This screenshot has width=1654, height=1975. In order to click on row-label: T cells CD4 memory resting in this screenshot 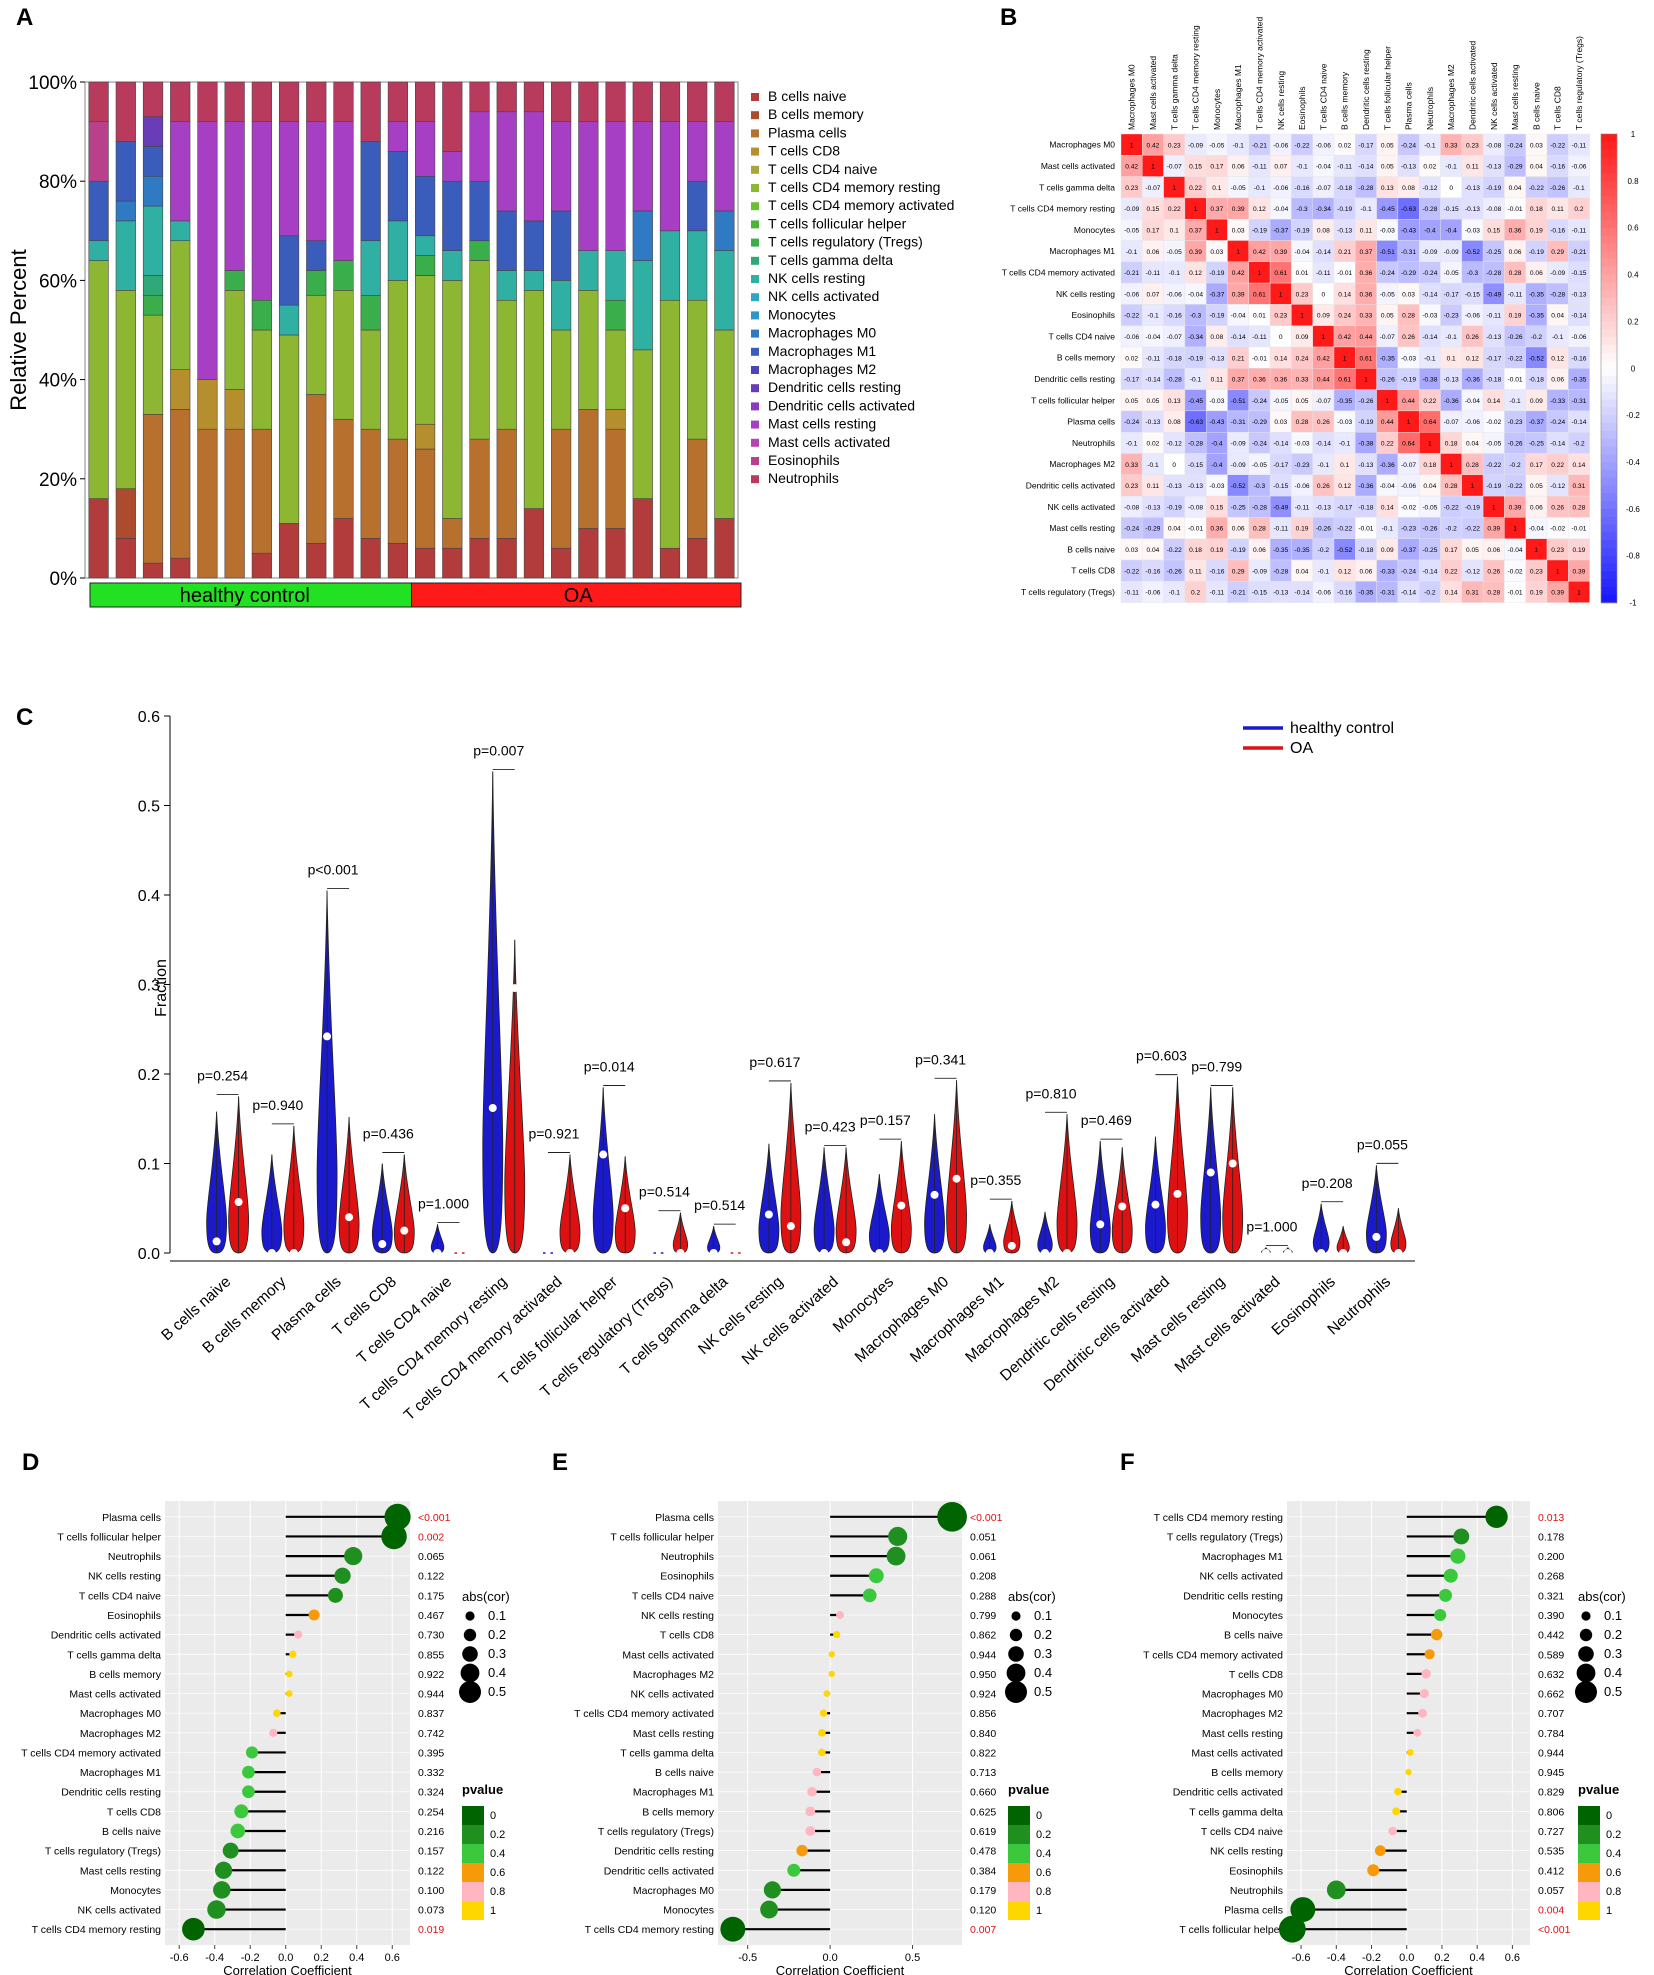, I will do `click(96, 1930)`.